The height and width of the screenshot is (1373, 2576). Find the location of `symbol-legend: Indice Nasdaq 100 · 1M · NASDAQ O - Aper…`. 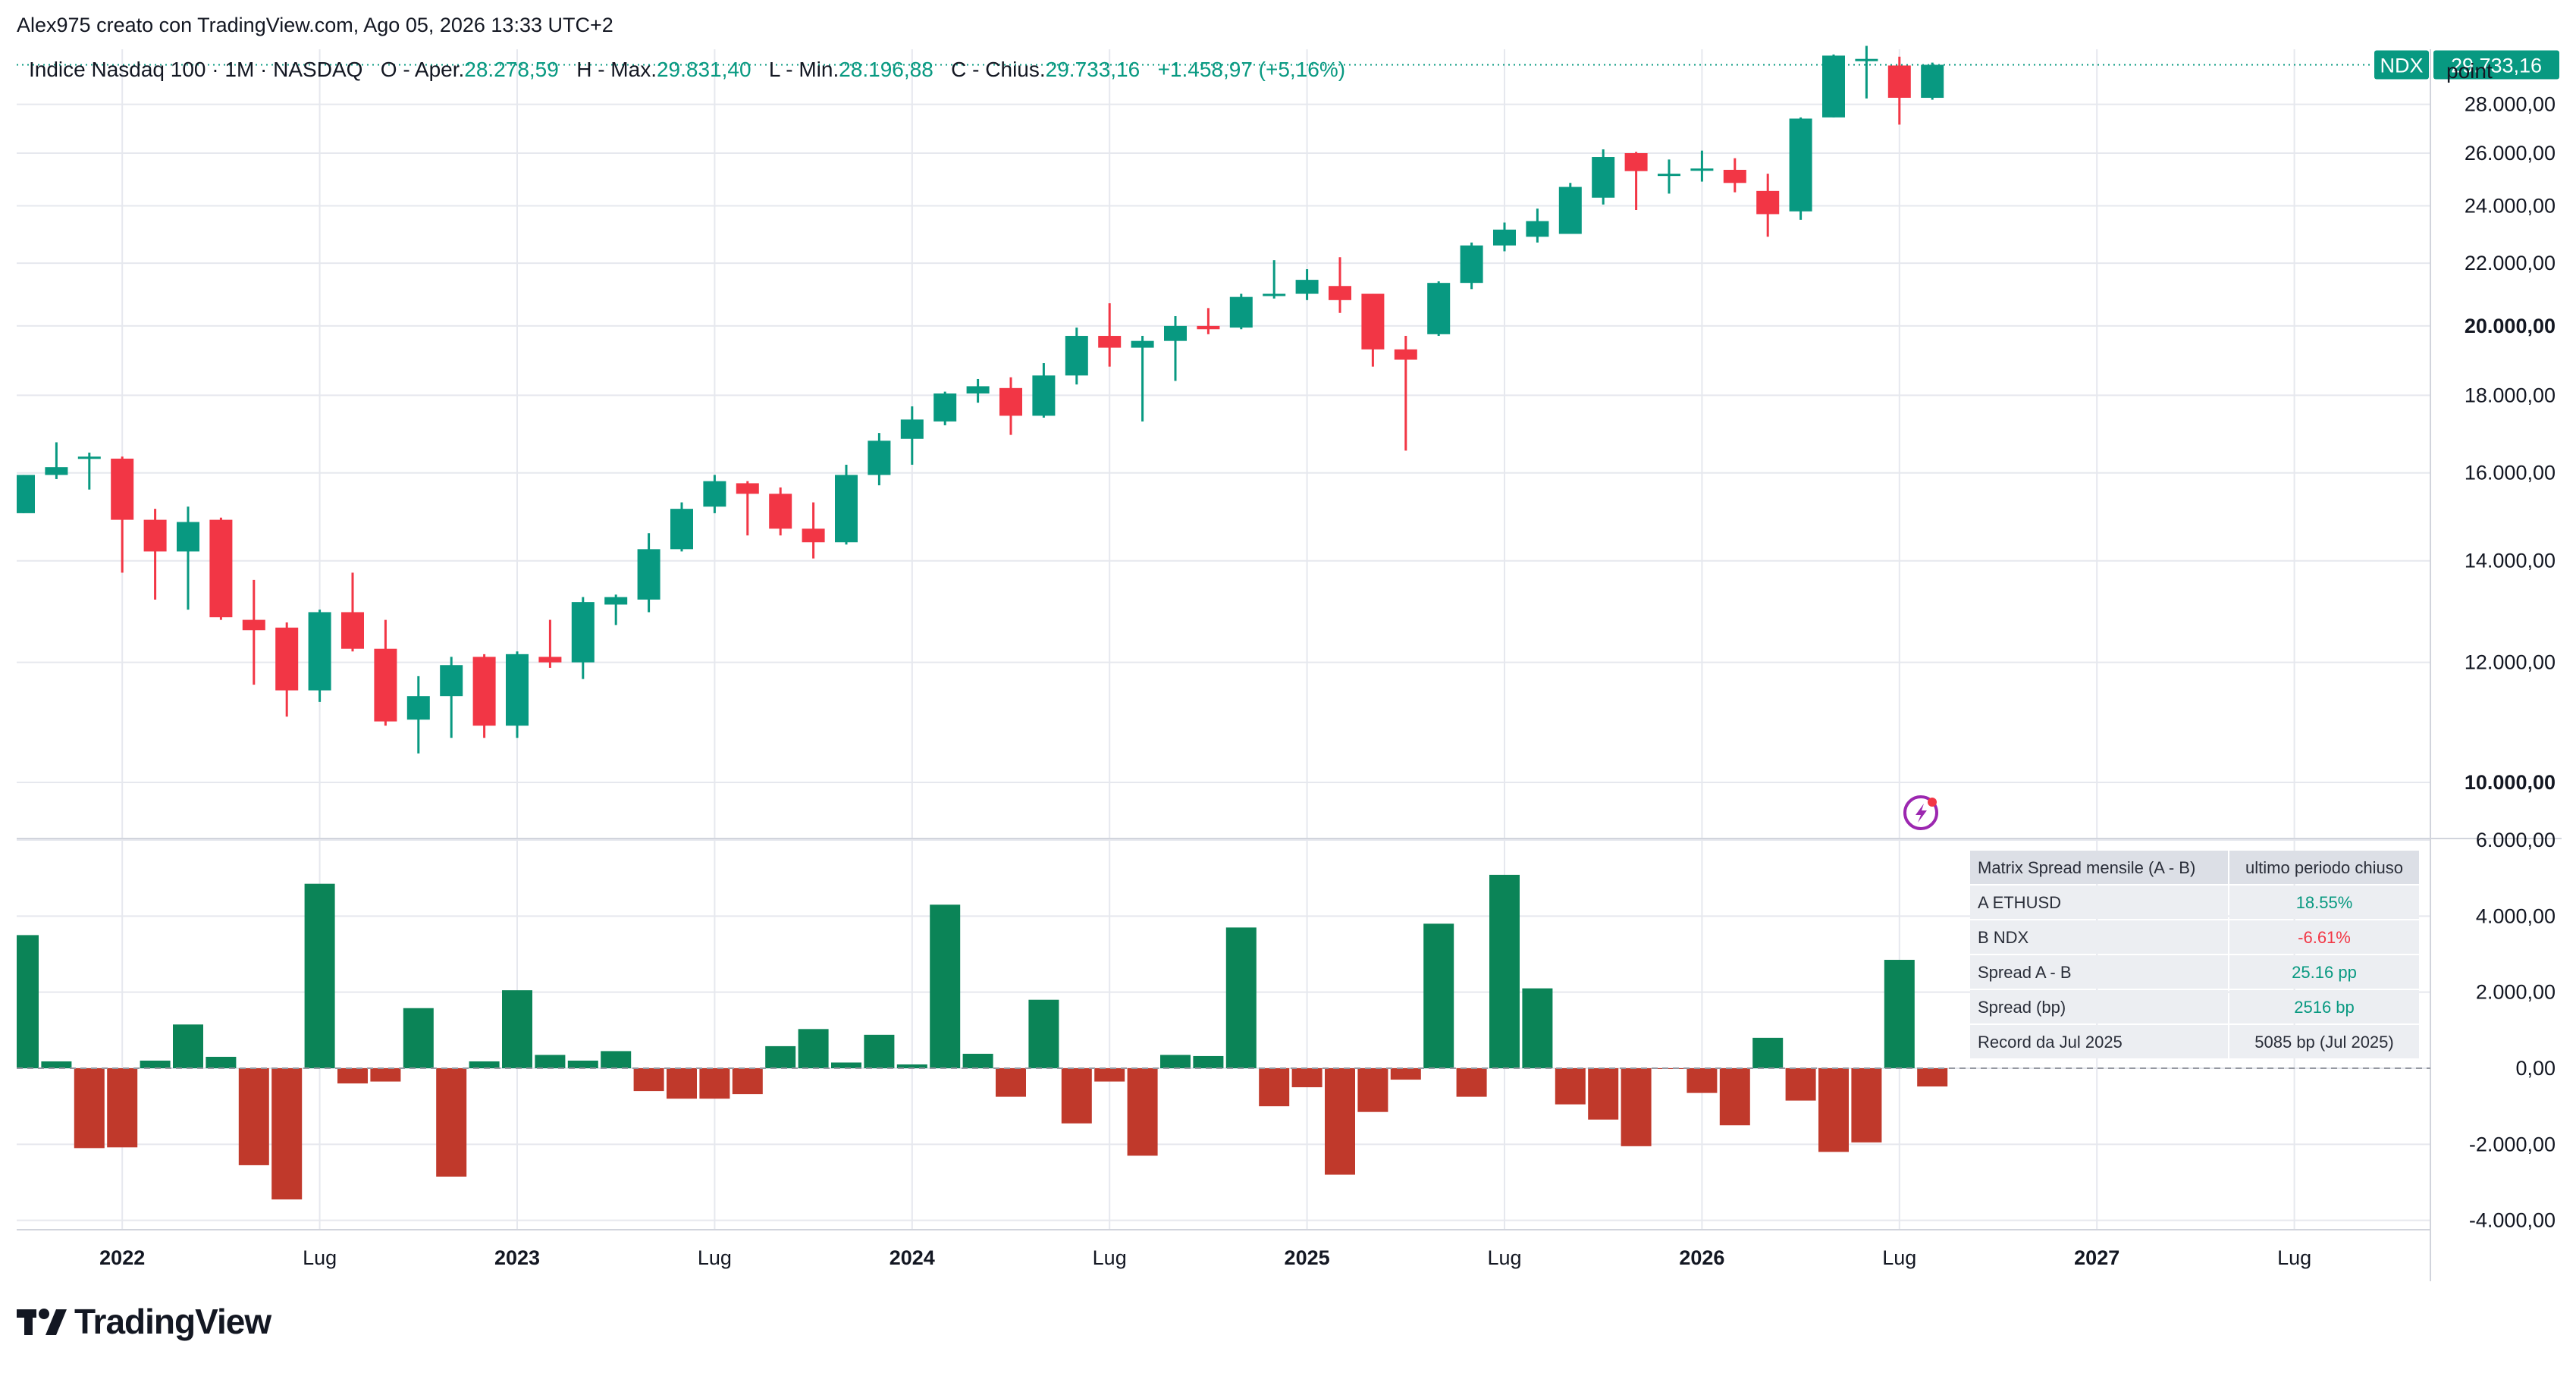

symbol-legend: Indice Nasdaq 100 · 1M · NASDAQ O - Aper… is located at coordinates (687, 70).